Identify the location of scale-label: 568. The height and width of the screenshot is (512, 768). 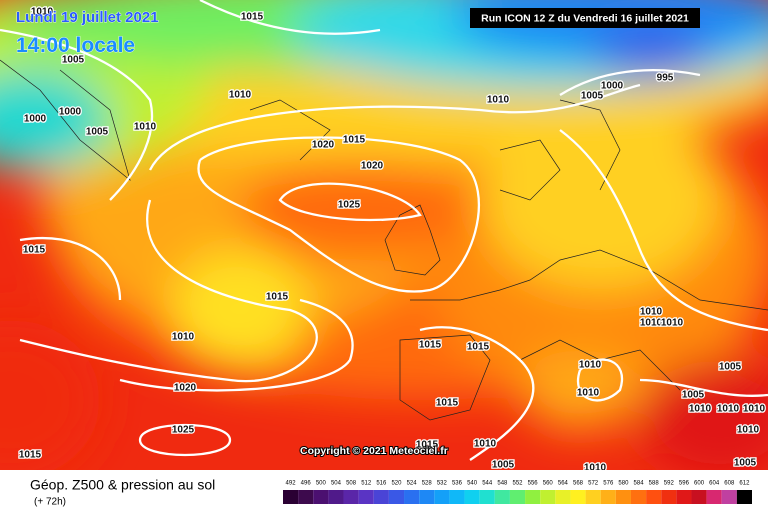
(578, 484).